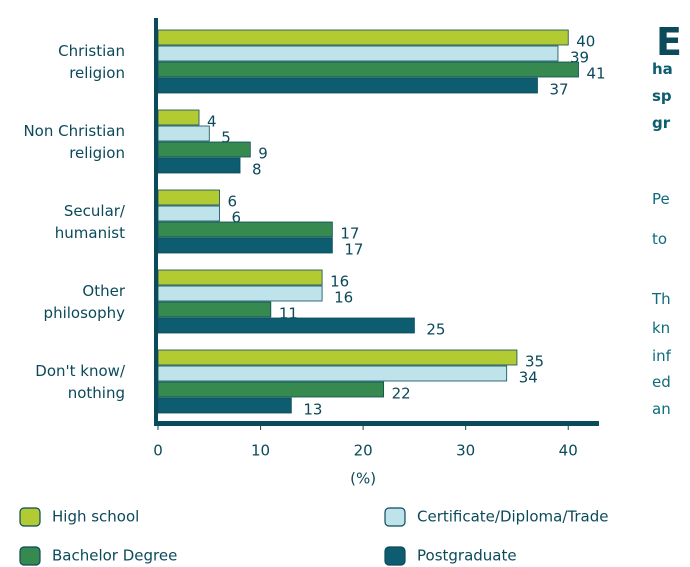 The height and width of the screenshot is (567, 690). Describe the element at coordinates (89, 222) in the screenshot. I see `category-label: Secular/ humanist` at that location.